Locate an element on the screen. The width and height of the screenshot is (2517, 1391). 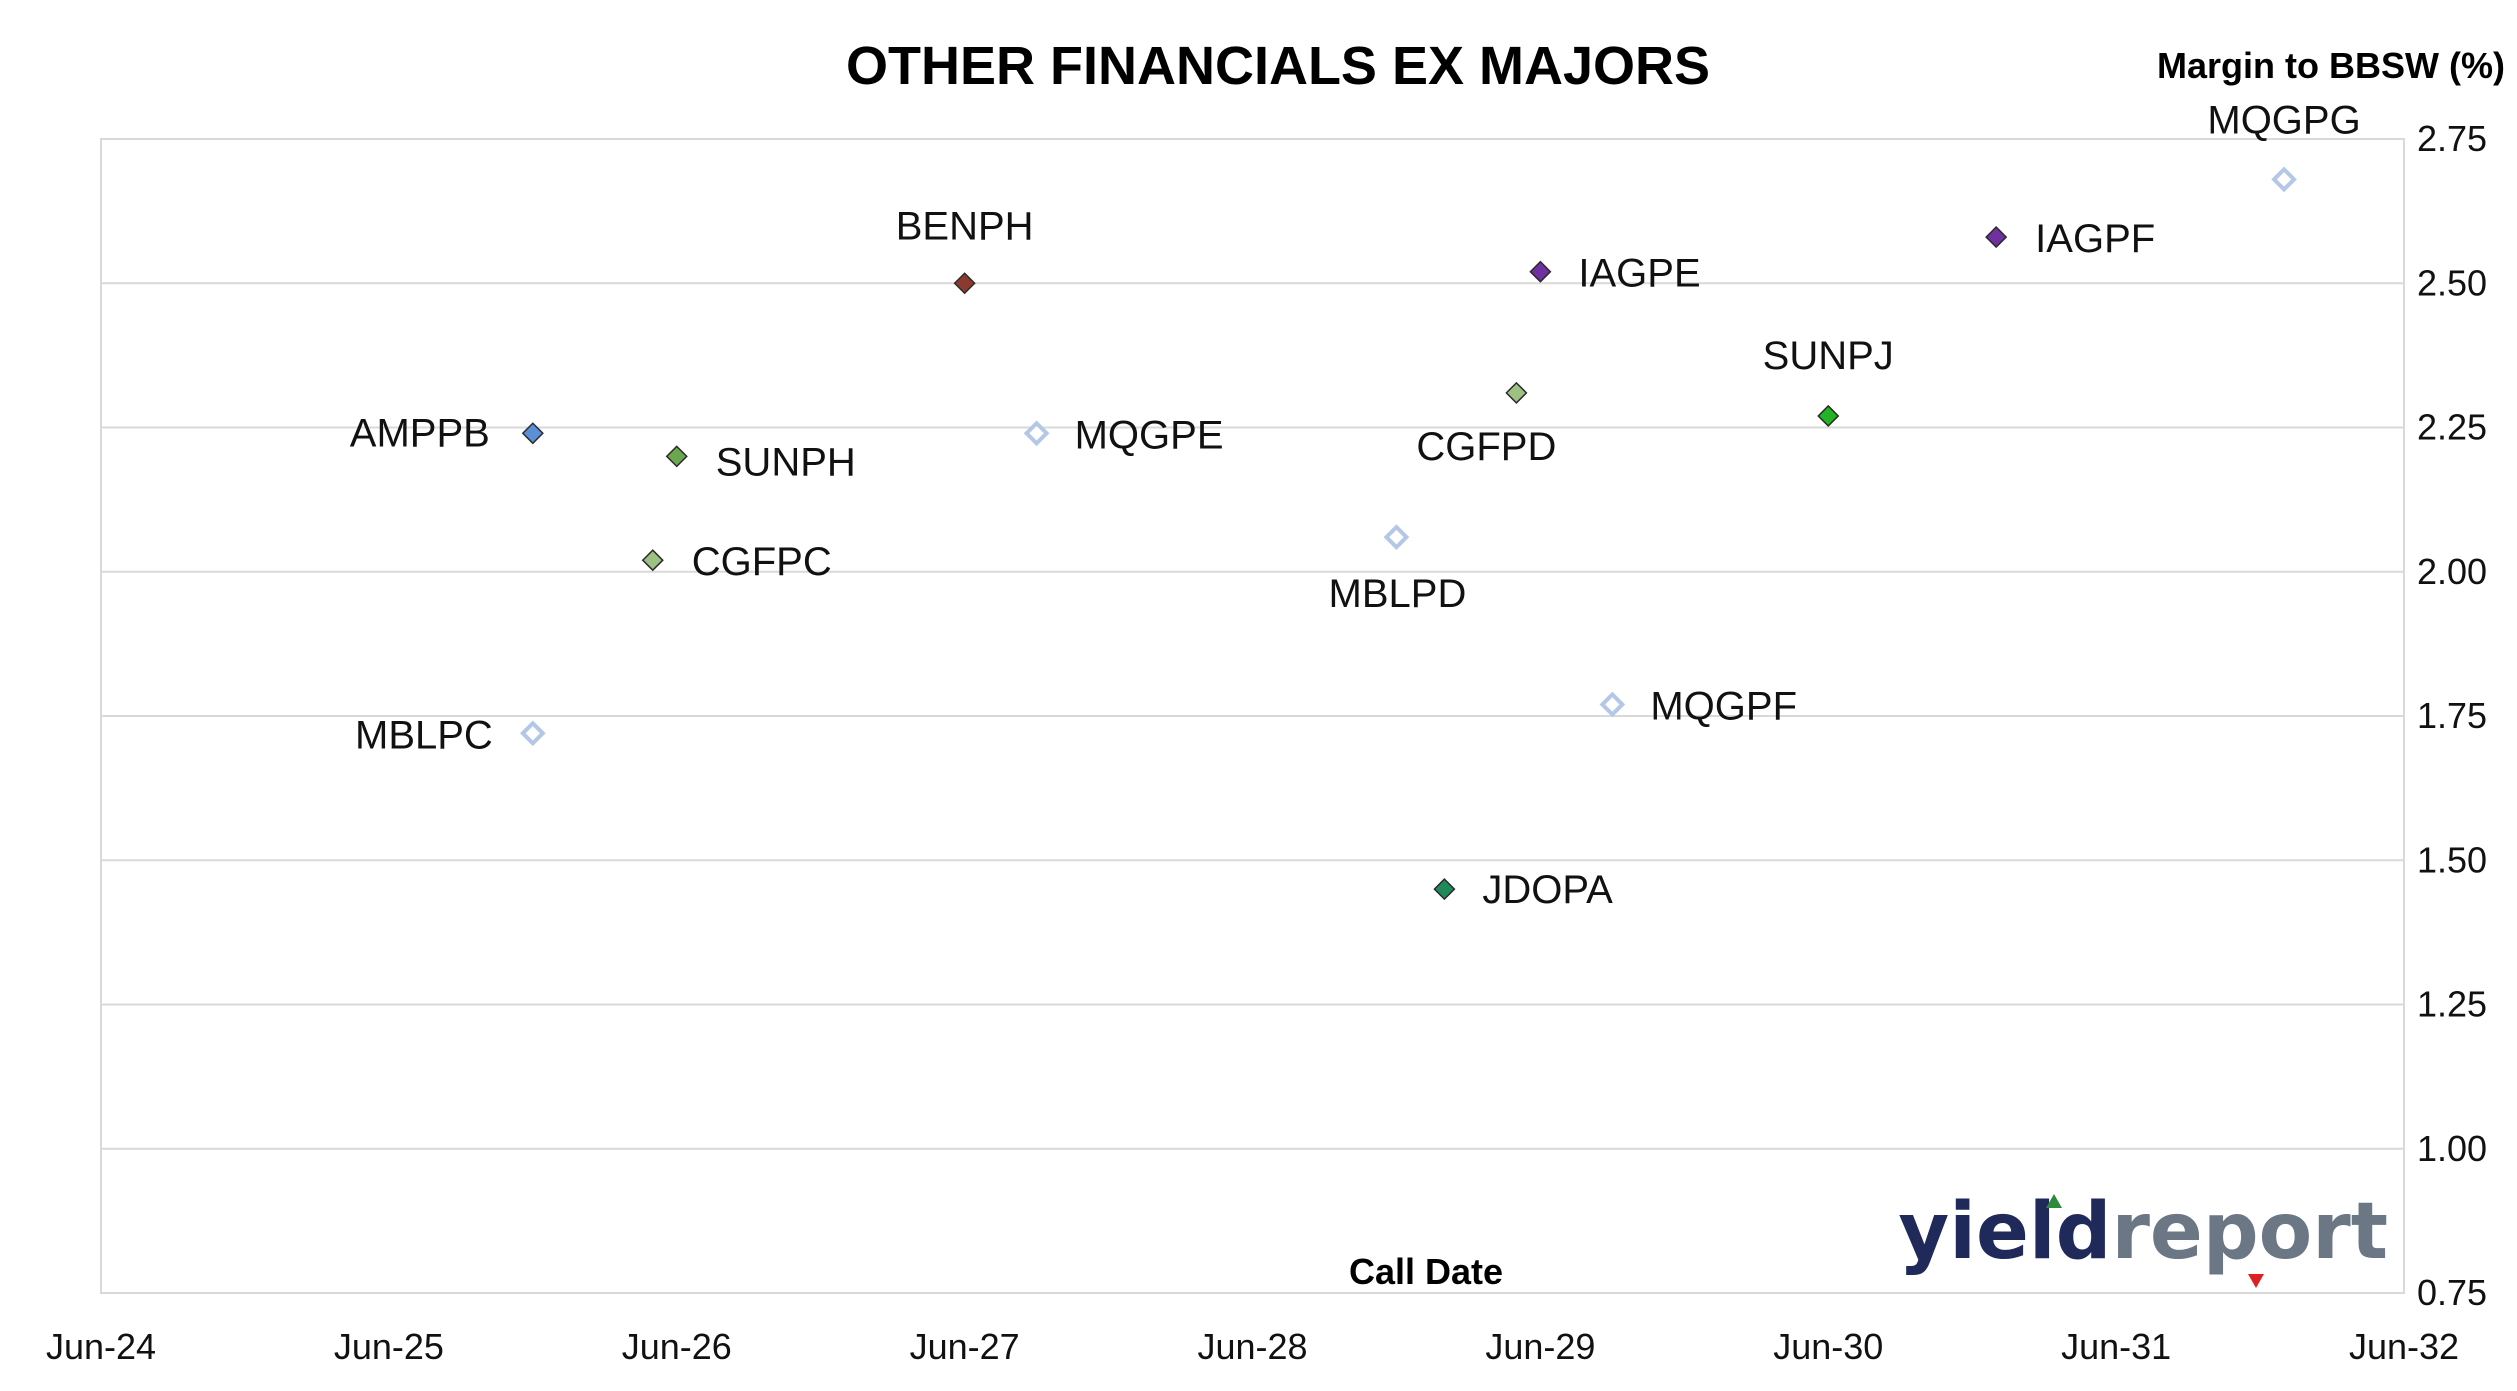
x-tick-label: Jun-29 is located at coordinates (1540, 1346).